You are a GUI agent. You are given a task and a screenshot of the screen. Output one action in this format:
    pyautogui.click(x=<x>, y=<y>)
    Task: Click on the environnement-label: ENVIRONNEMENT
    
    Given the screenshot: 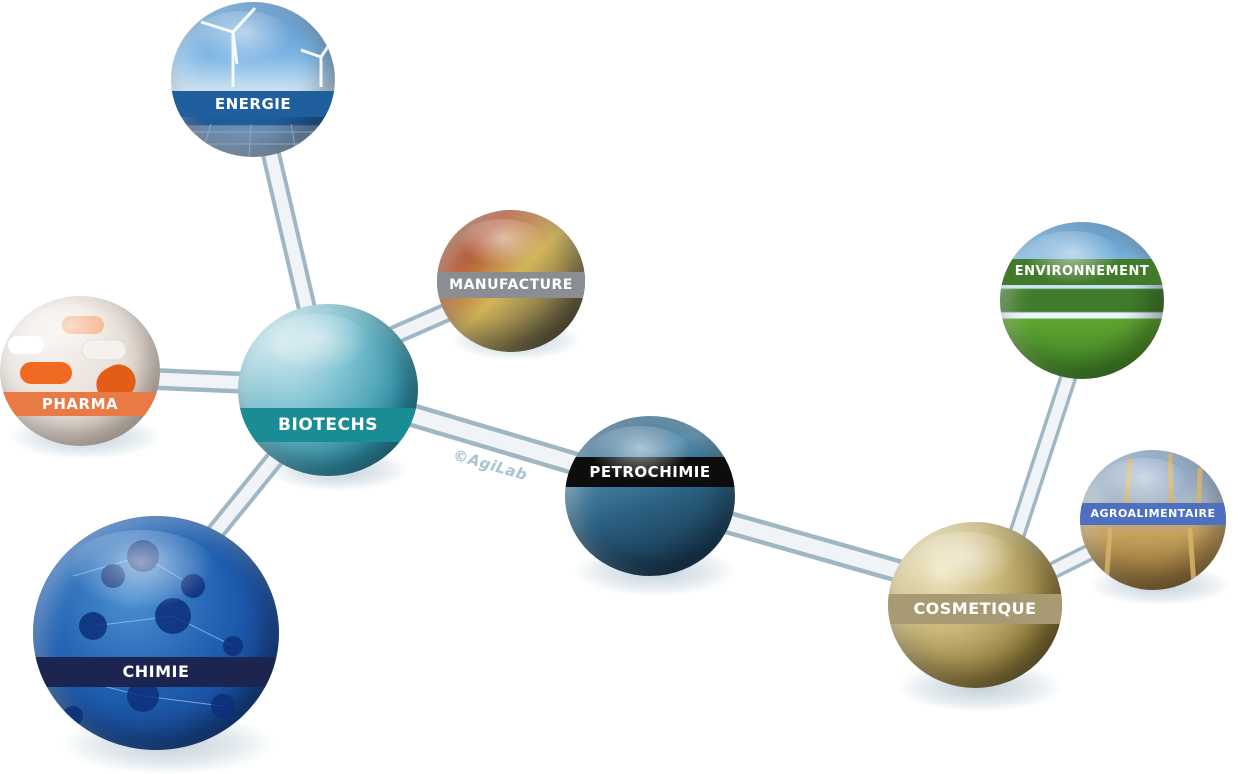 What is the action you would take?
    pyautogui.click(x=1082, y=272)
    